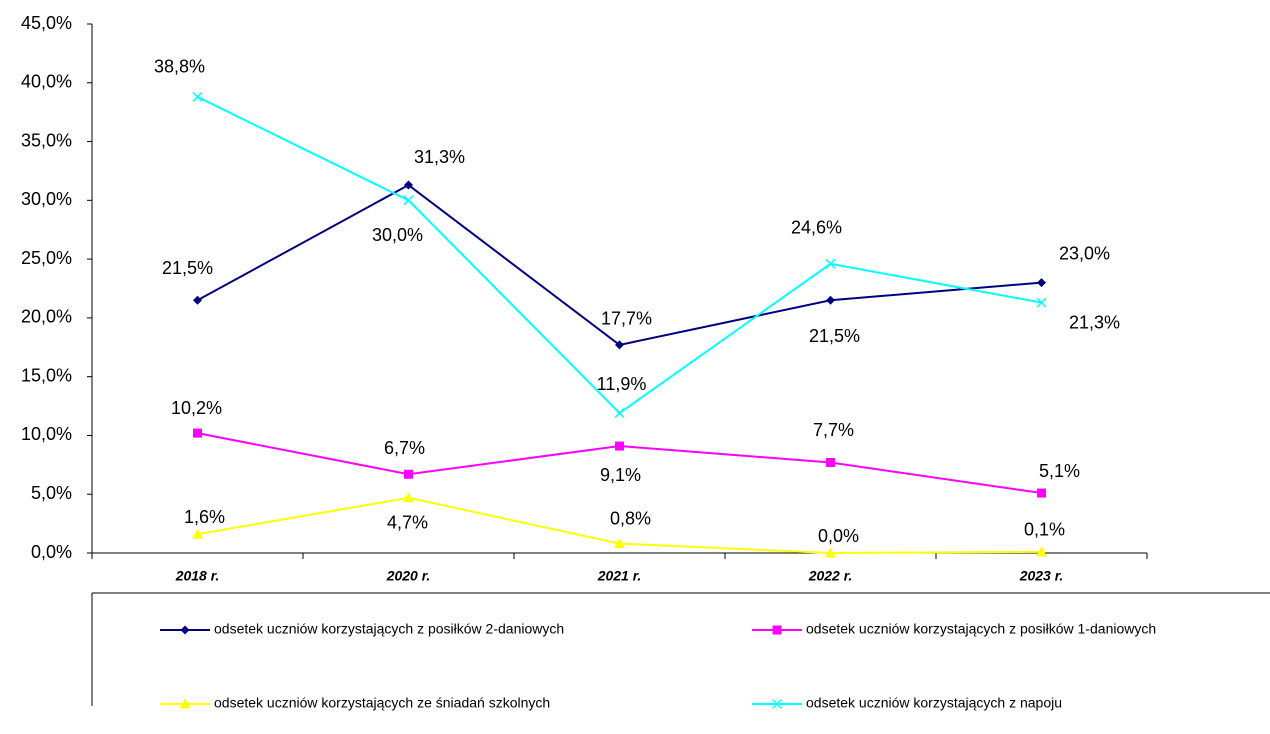 This screenshot has width=1270, height=734. What do you see at coordinates (626, 319) in the screenshot?
I see `data-label: 17,7%` at bounding box center [626, 319].